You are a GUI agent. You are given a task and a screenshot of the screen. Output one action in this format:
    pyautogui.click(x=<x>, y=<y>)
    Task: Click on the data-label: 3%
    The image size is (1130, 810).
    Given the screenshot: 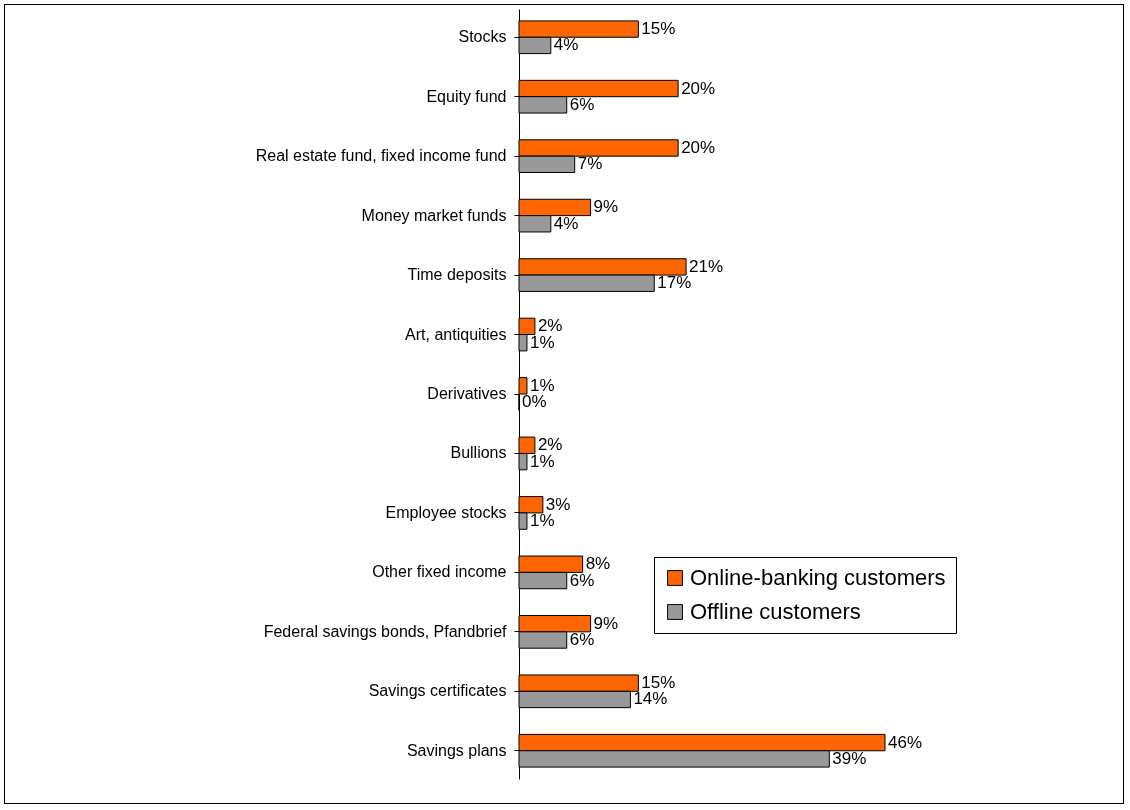 What is the action you would take?
    pyautogui.click(x=558, y=504)
    